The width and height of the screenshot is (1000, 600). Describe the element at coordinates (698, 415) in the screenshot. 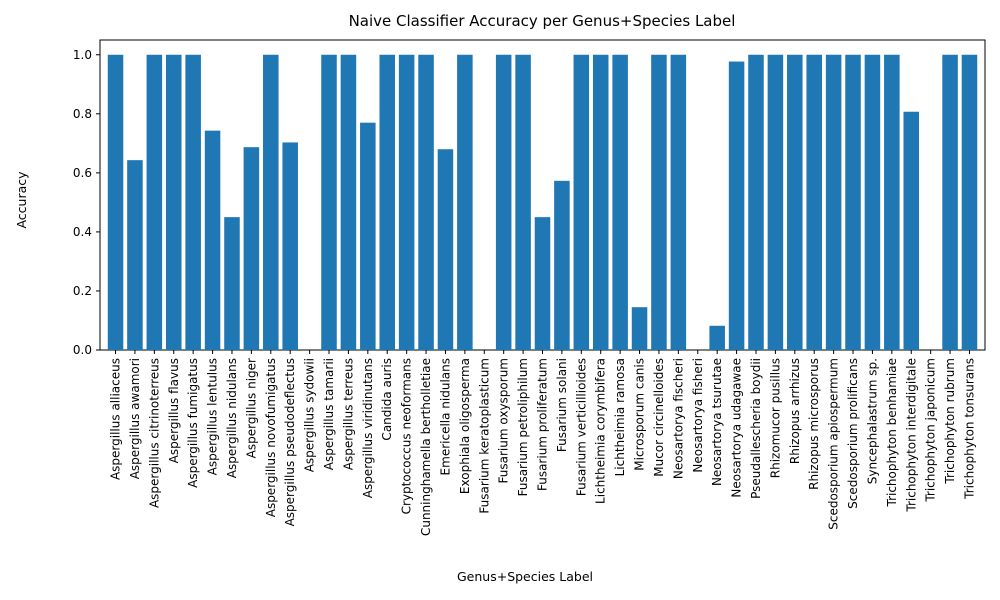

I see `x-tick-label: Neosartorya fisheri` at that location.